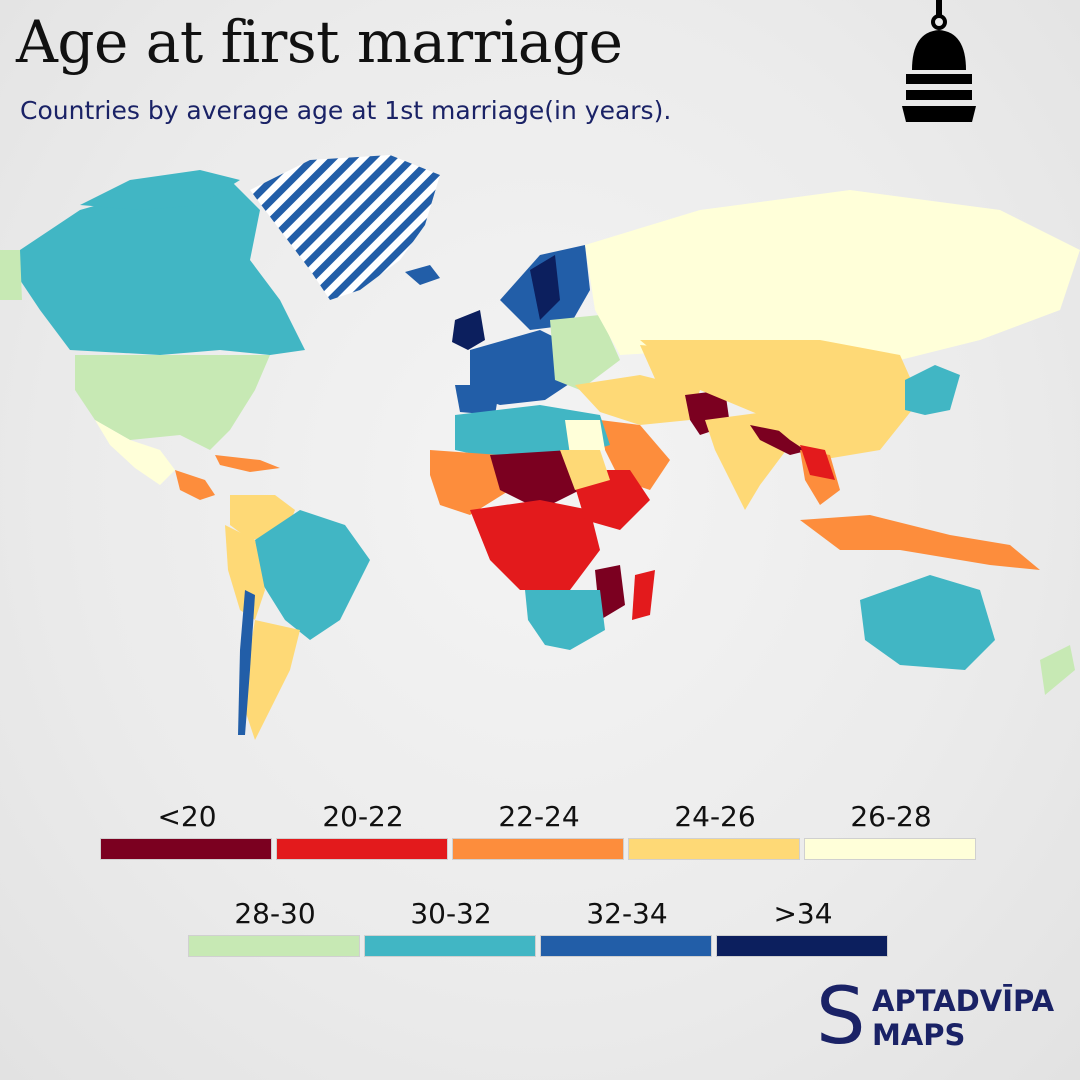  I want to click on region-southern-africa, so click(565, 620).